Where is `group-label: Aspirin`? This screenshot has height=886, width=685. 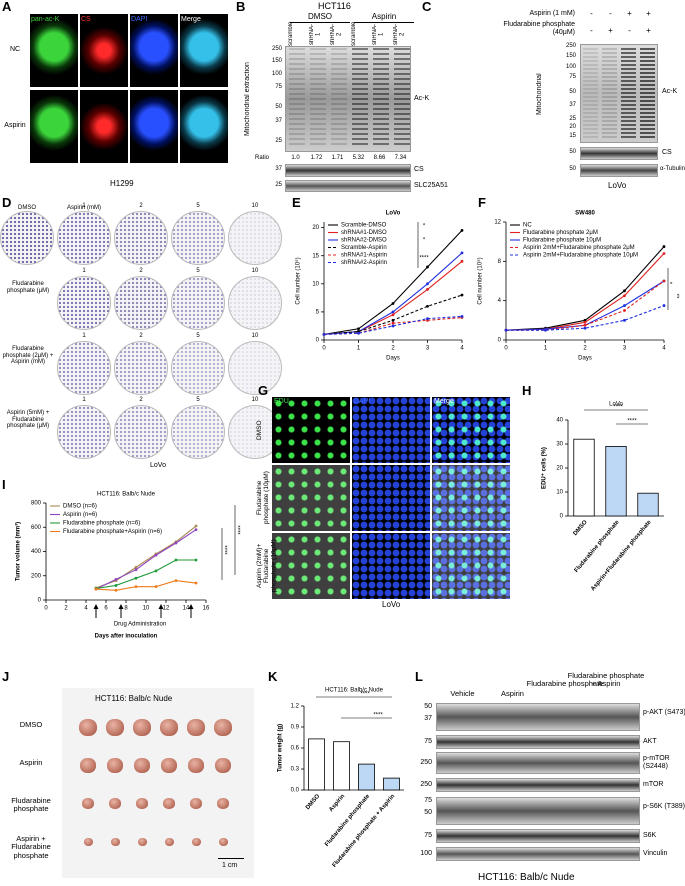 group-label: Aspirin is located at coordinates (384, 17).